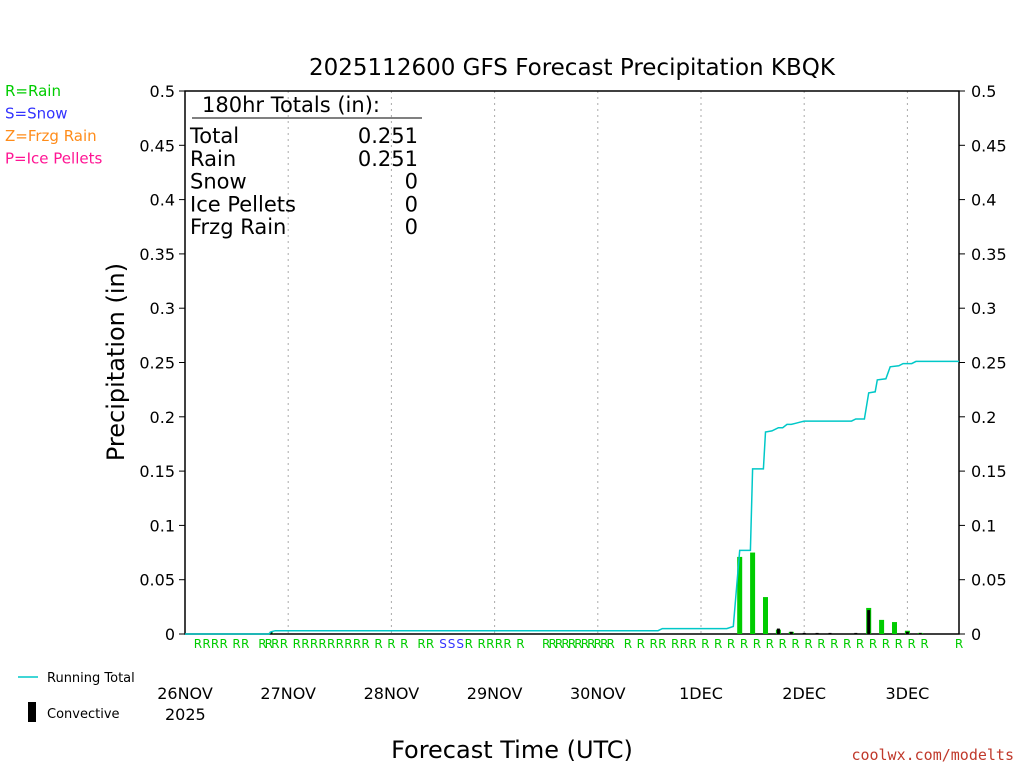 This screenshot has height=768, width=1024. Describe the element at coordinates (512, 750) in the screenshot. I see `x-axis-title: Forecast Time (UTC)` at that location.